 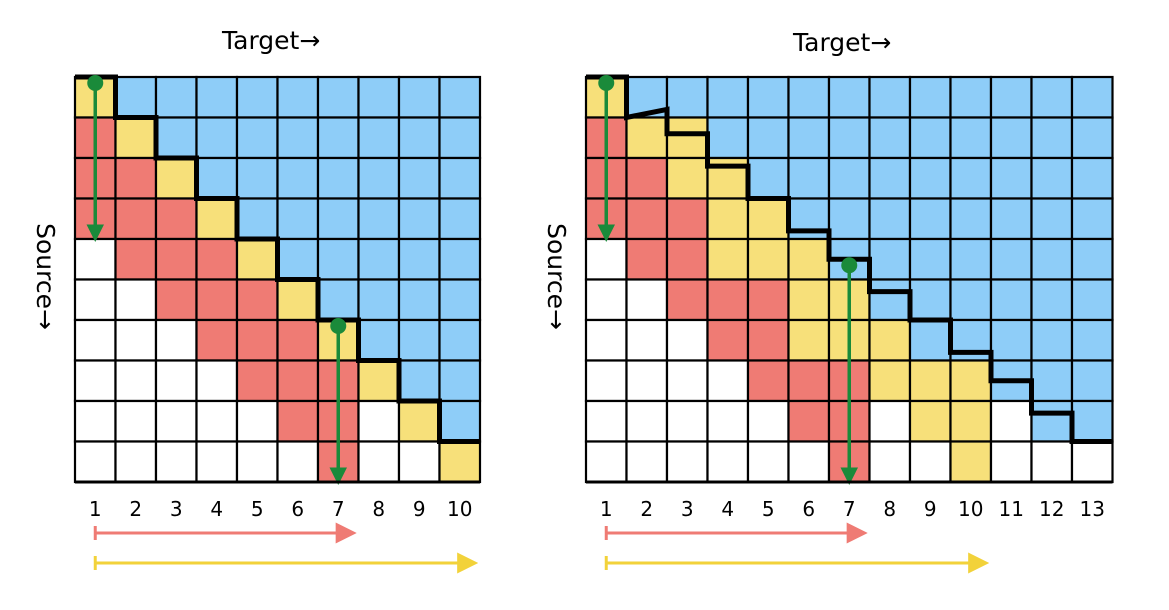 I want to click on green-start-dot, so click(x=95, y=83).